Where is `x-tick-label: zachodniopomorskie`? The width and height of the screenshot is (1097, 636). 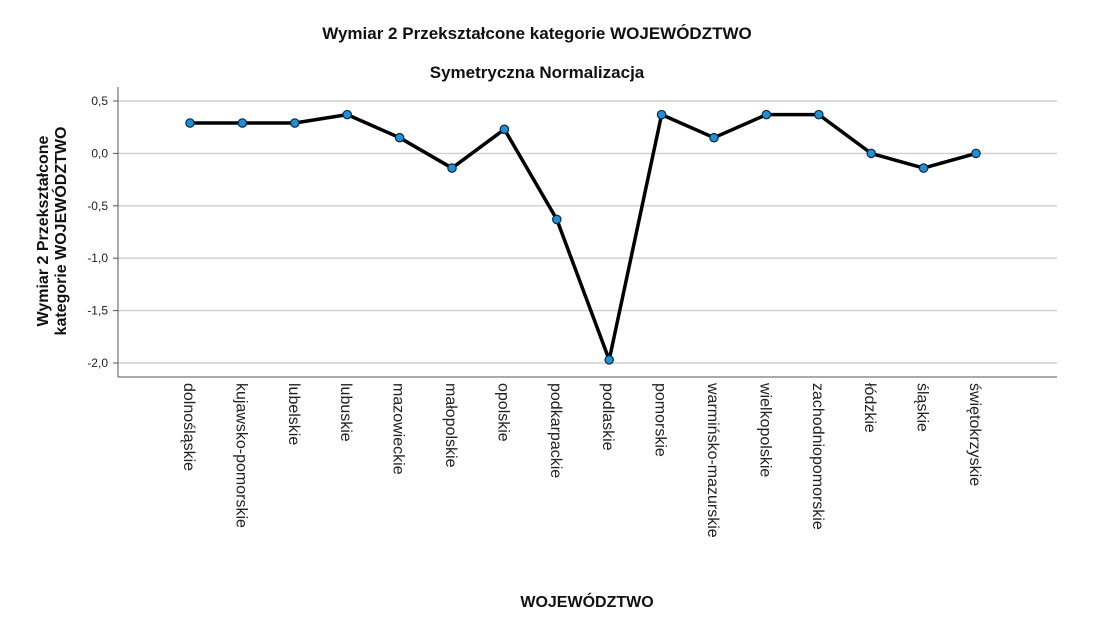
x-tick-label: zachodniopomorskie is located at coordinates (817, 456).